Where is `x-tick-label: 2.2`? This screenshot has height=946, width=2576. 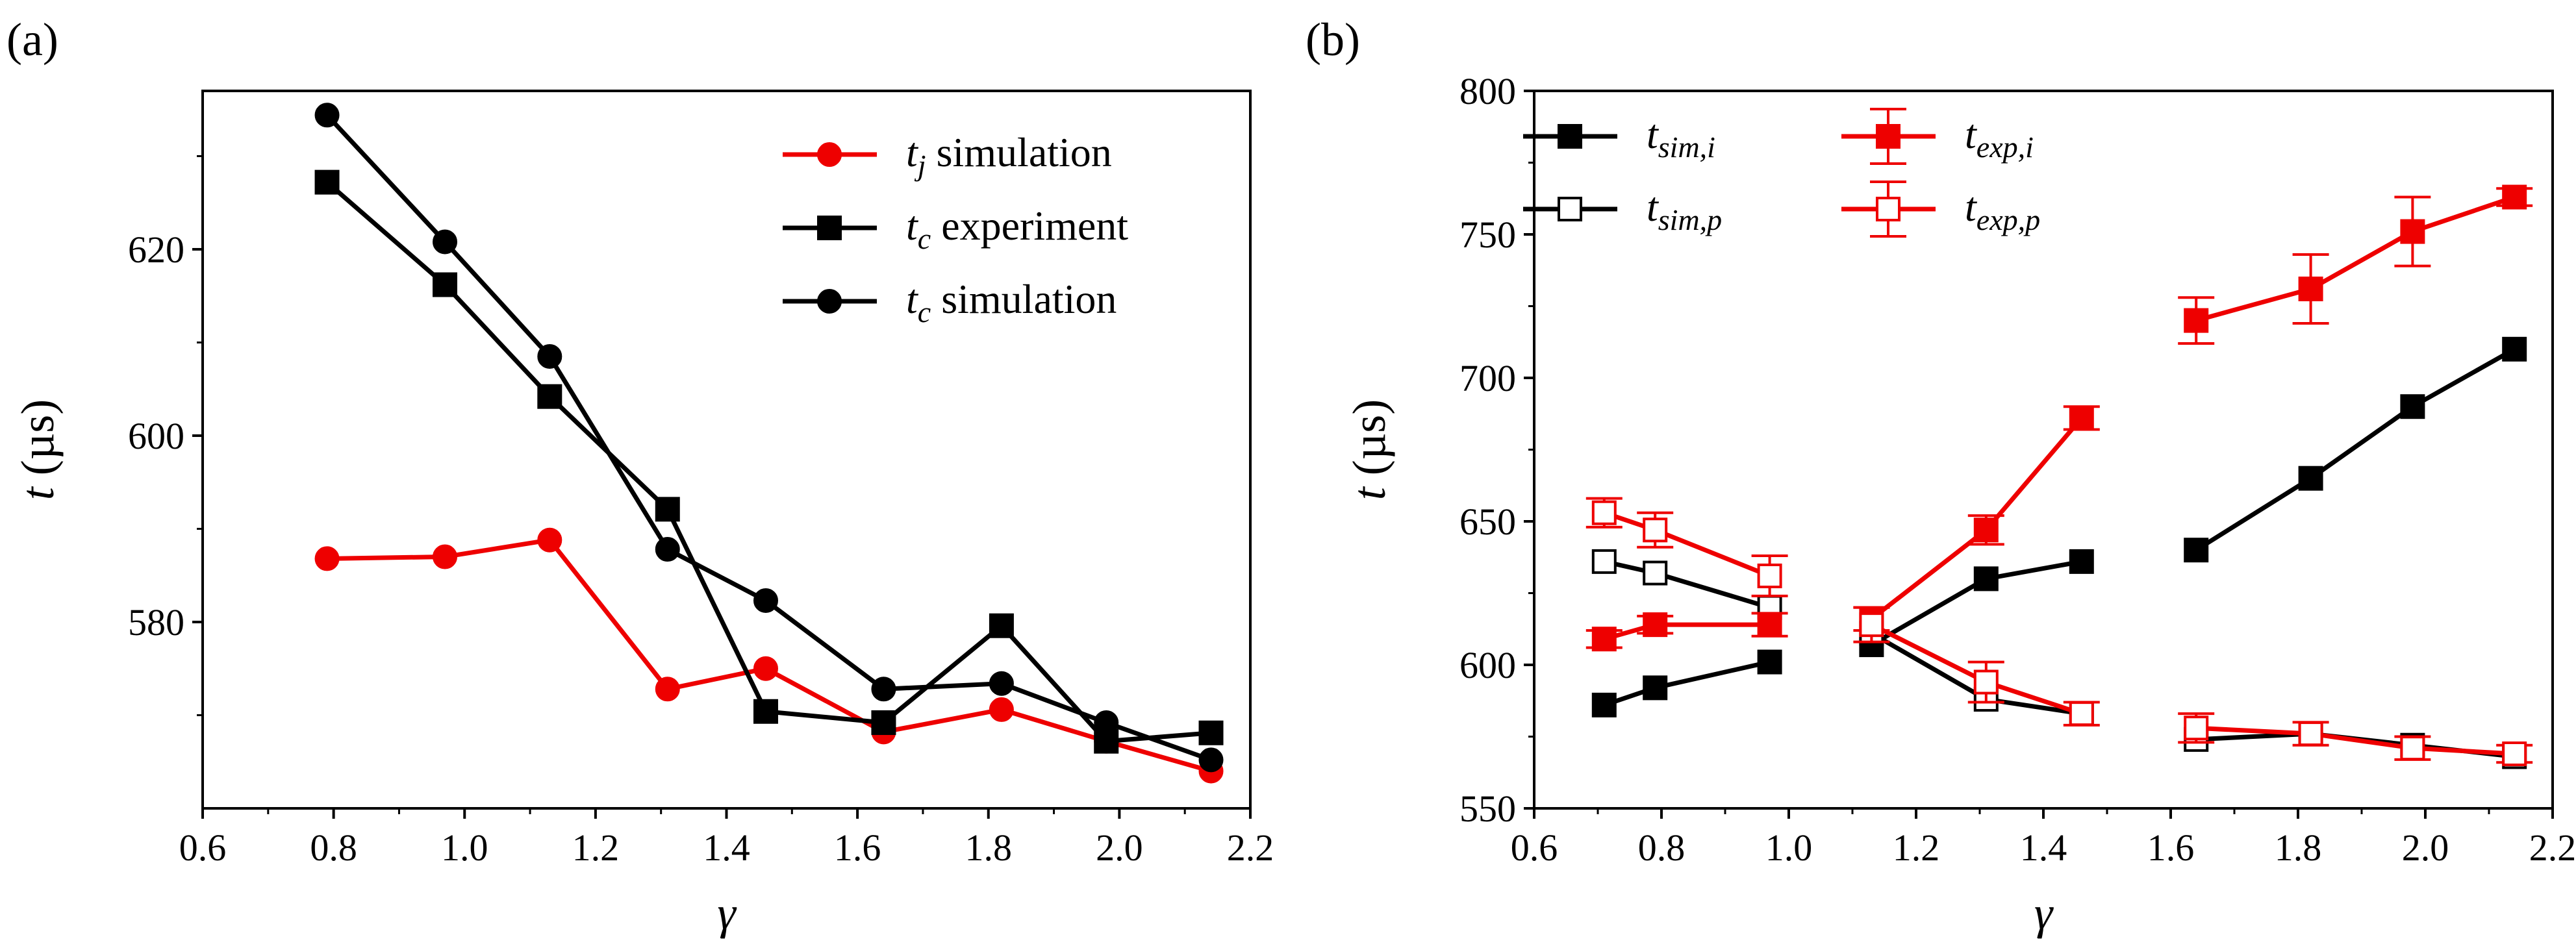 x-tick-label: 2.2 is located at coordinates (1250, 848).